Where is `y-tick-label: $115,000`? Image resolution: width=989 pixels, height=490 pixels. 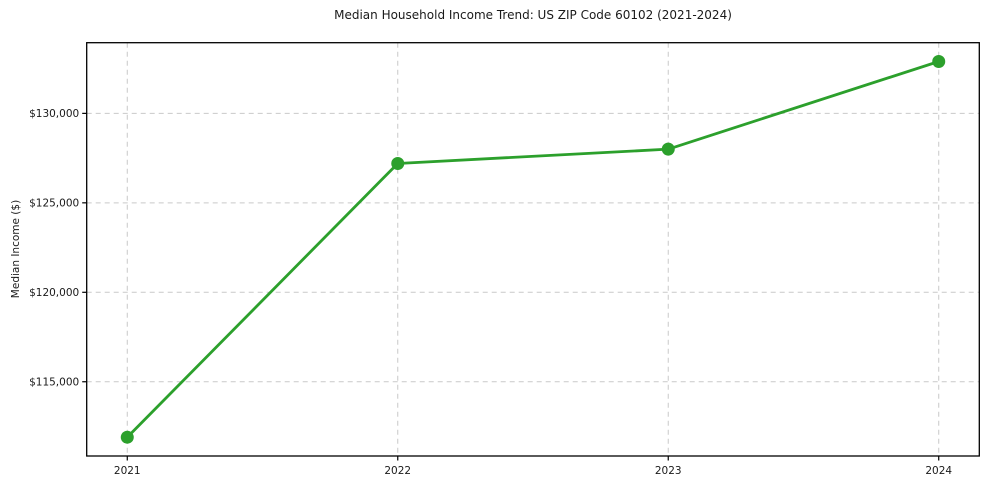
y-tick-label: $115,000 is located at coordinates (54, 382).